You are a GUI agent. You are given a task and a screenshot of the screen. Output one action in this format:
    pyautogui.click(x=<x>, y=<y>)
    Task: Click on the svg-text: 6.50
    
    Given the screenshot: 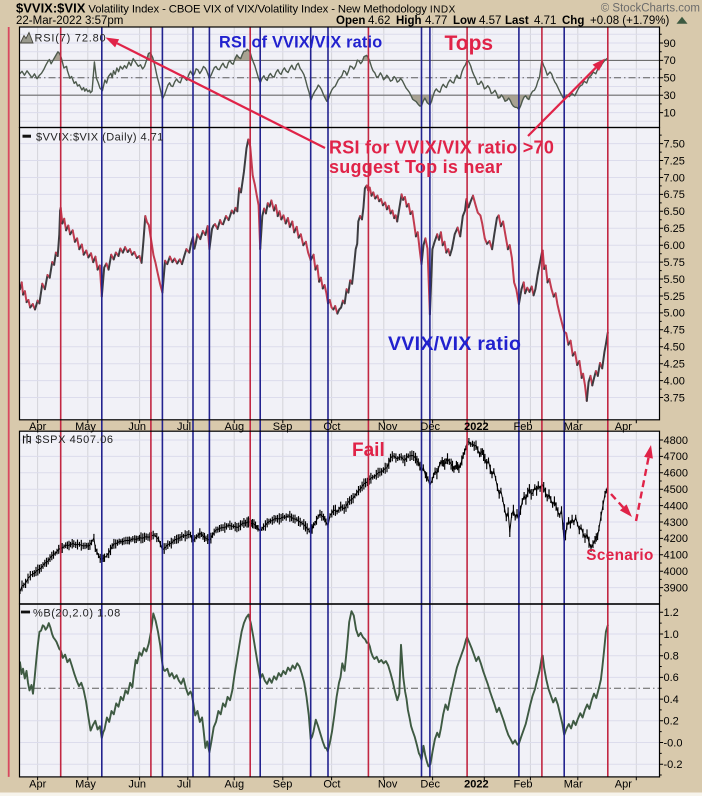 What is the action you would take?
    pyautogui.click(x=674, y=212)
    